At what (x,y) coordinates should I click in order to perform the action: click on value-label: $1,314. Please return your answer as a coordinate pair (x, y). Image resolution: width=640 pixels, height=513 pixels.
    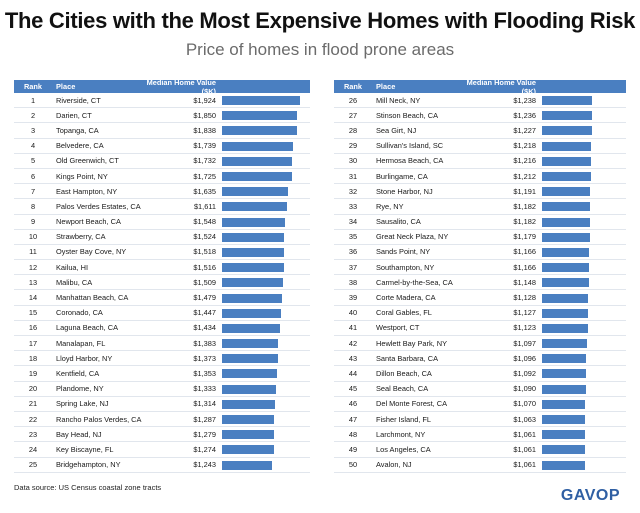
    Looking at the image, I should click on (204, 404).